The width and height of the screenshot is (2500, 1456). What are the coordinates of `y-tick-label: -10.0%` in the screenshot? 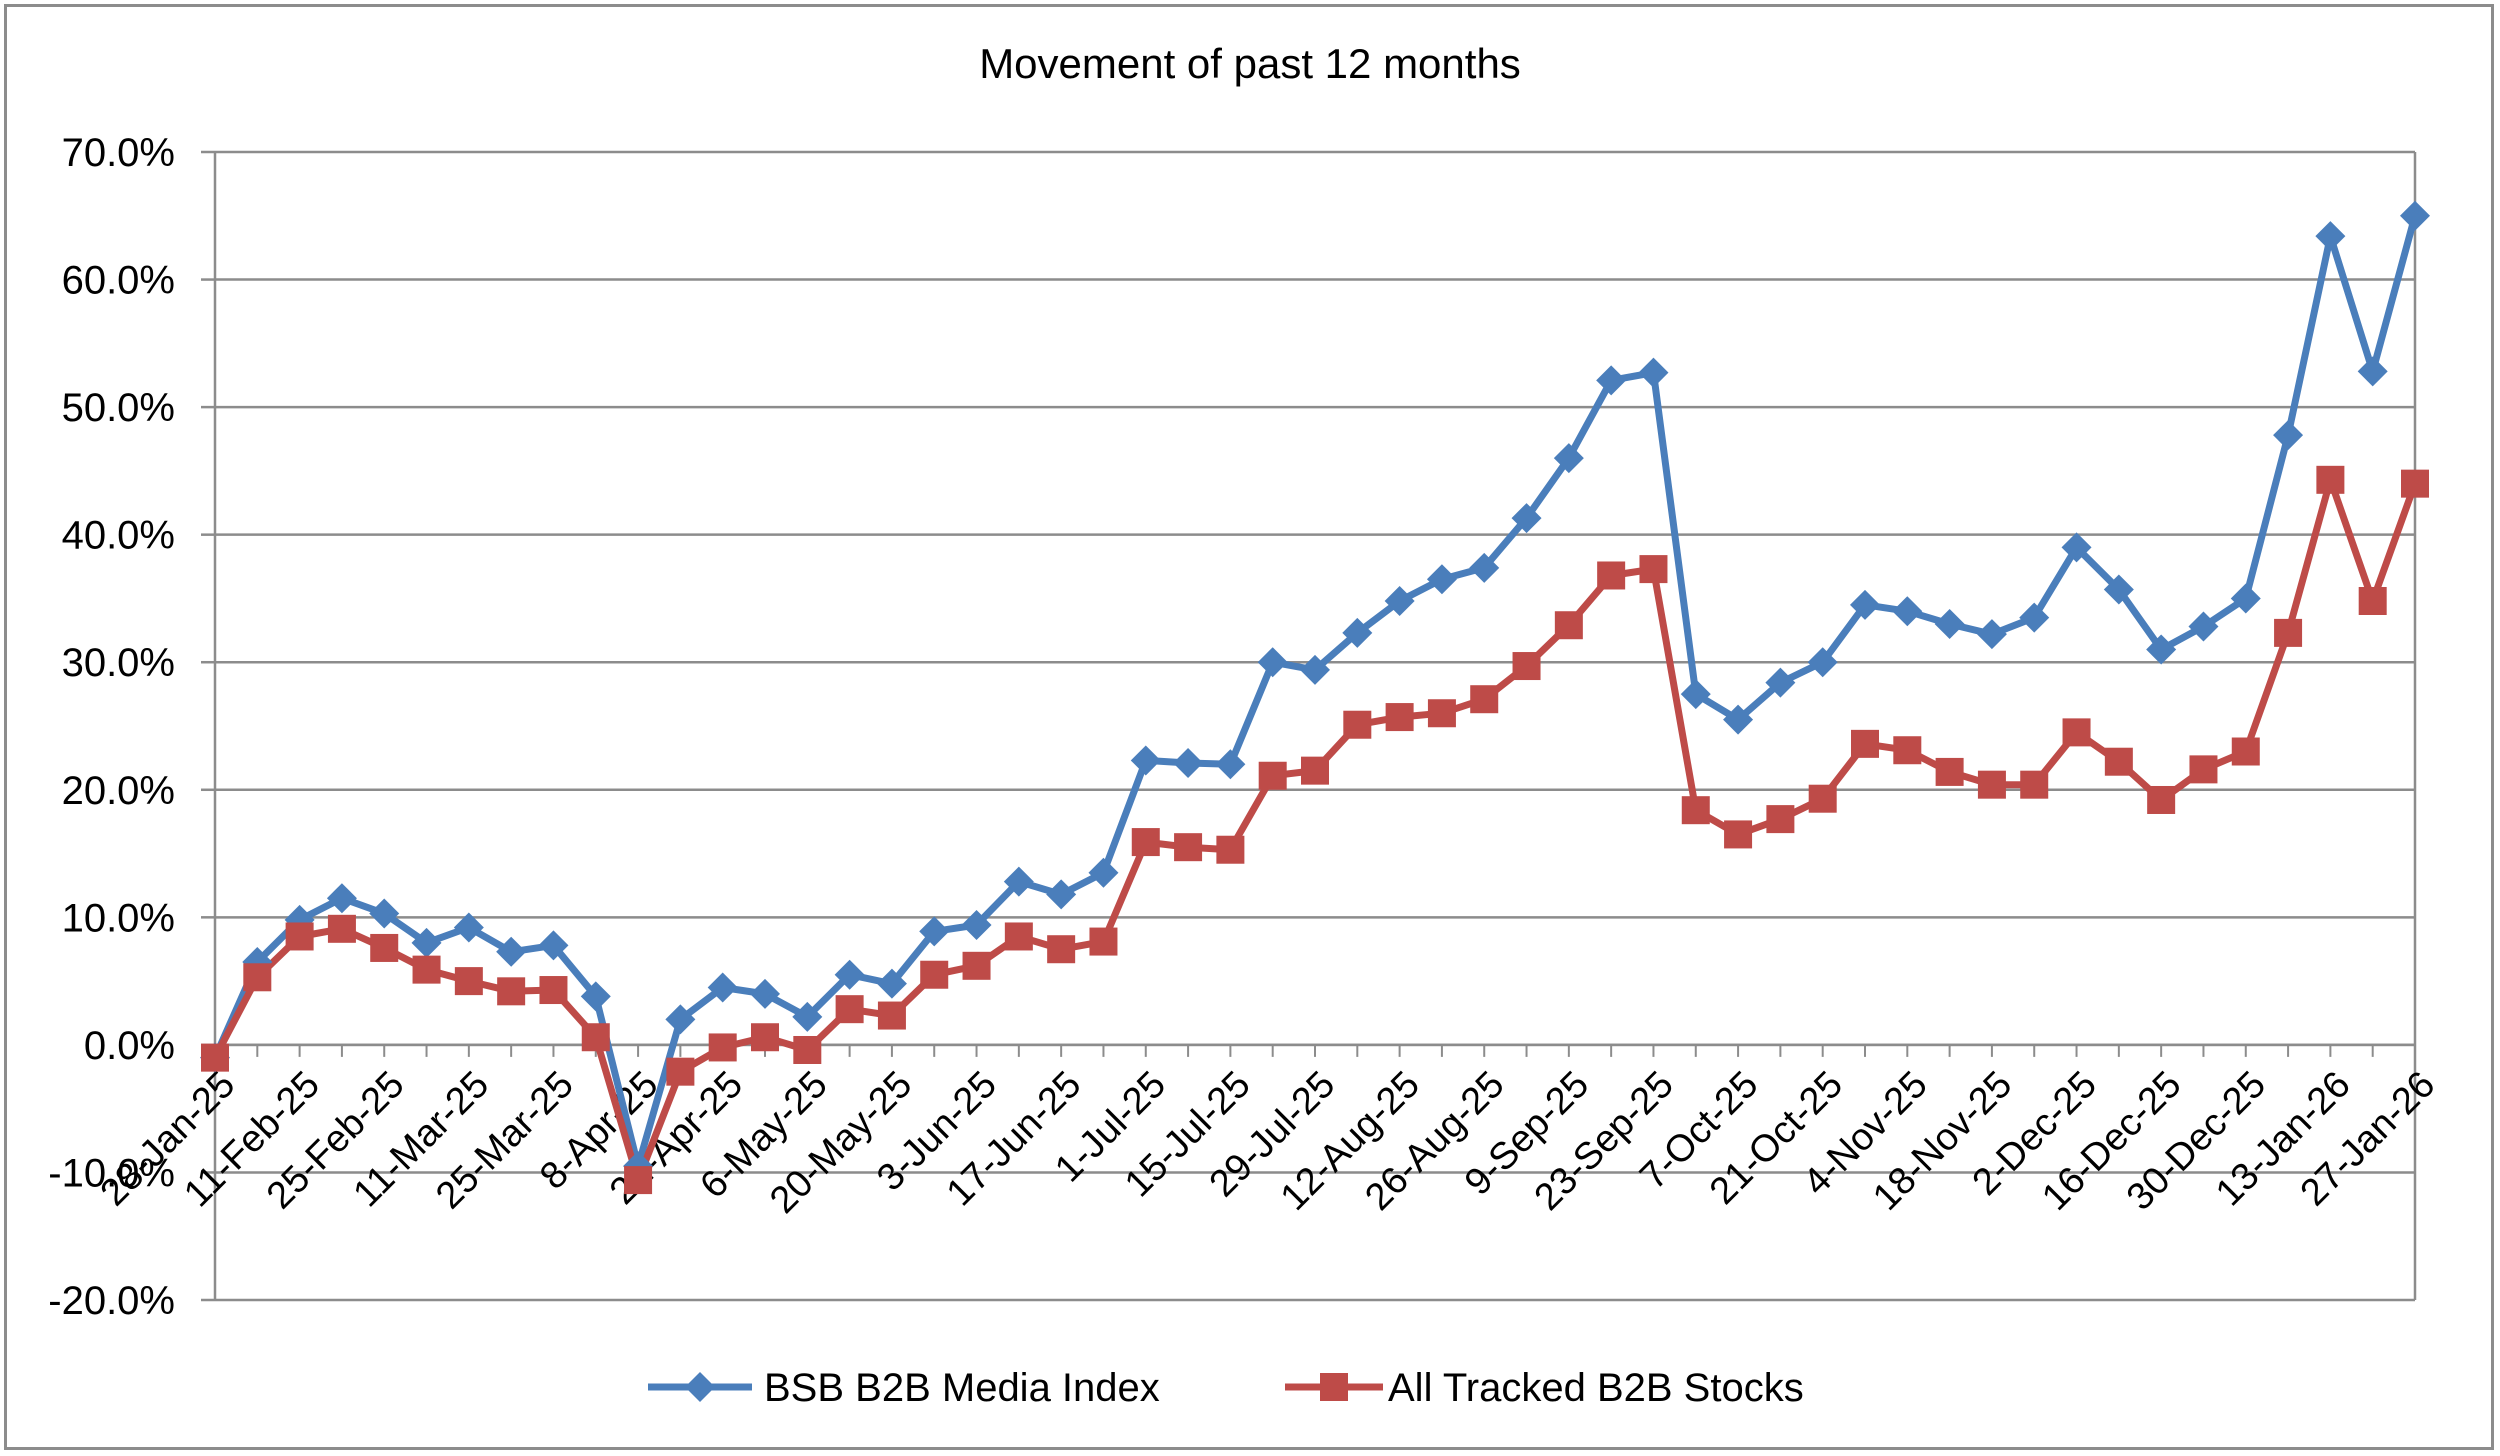 It's located at (111, 1173).